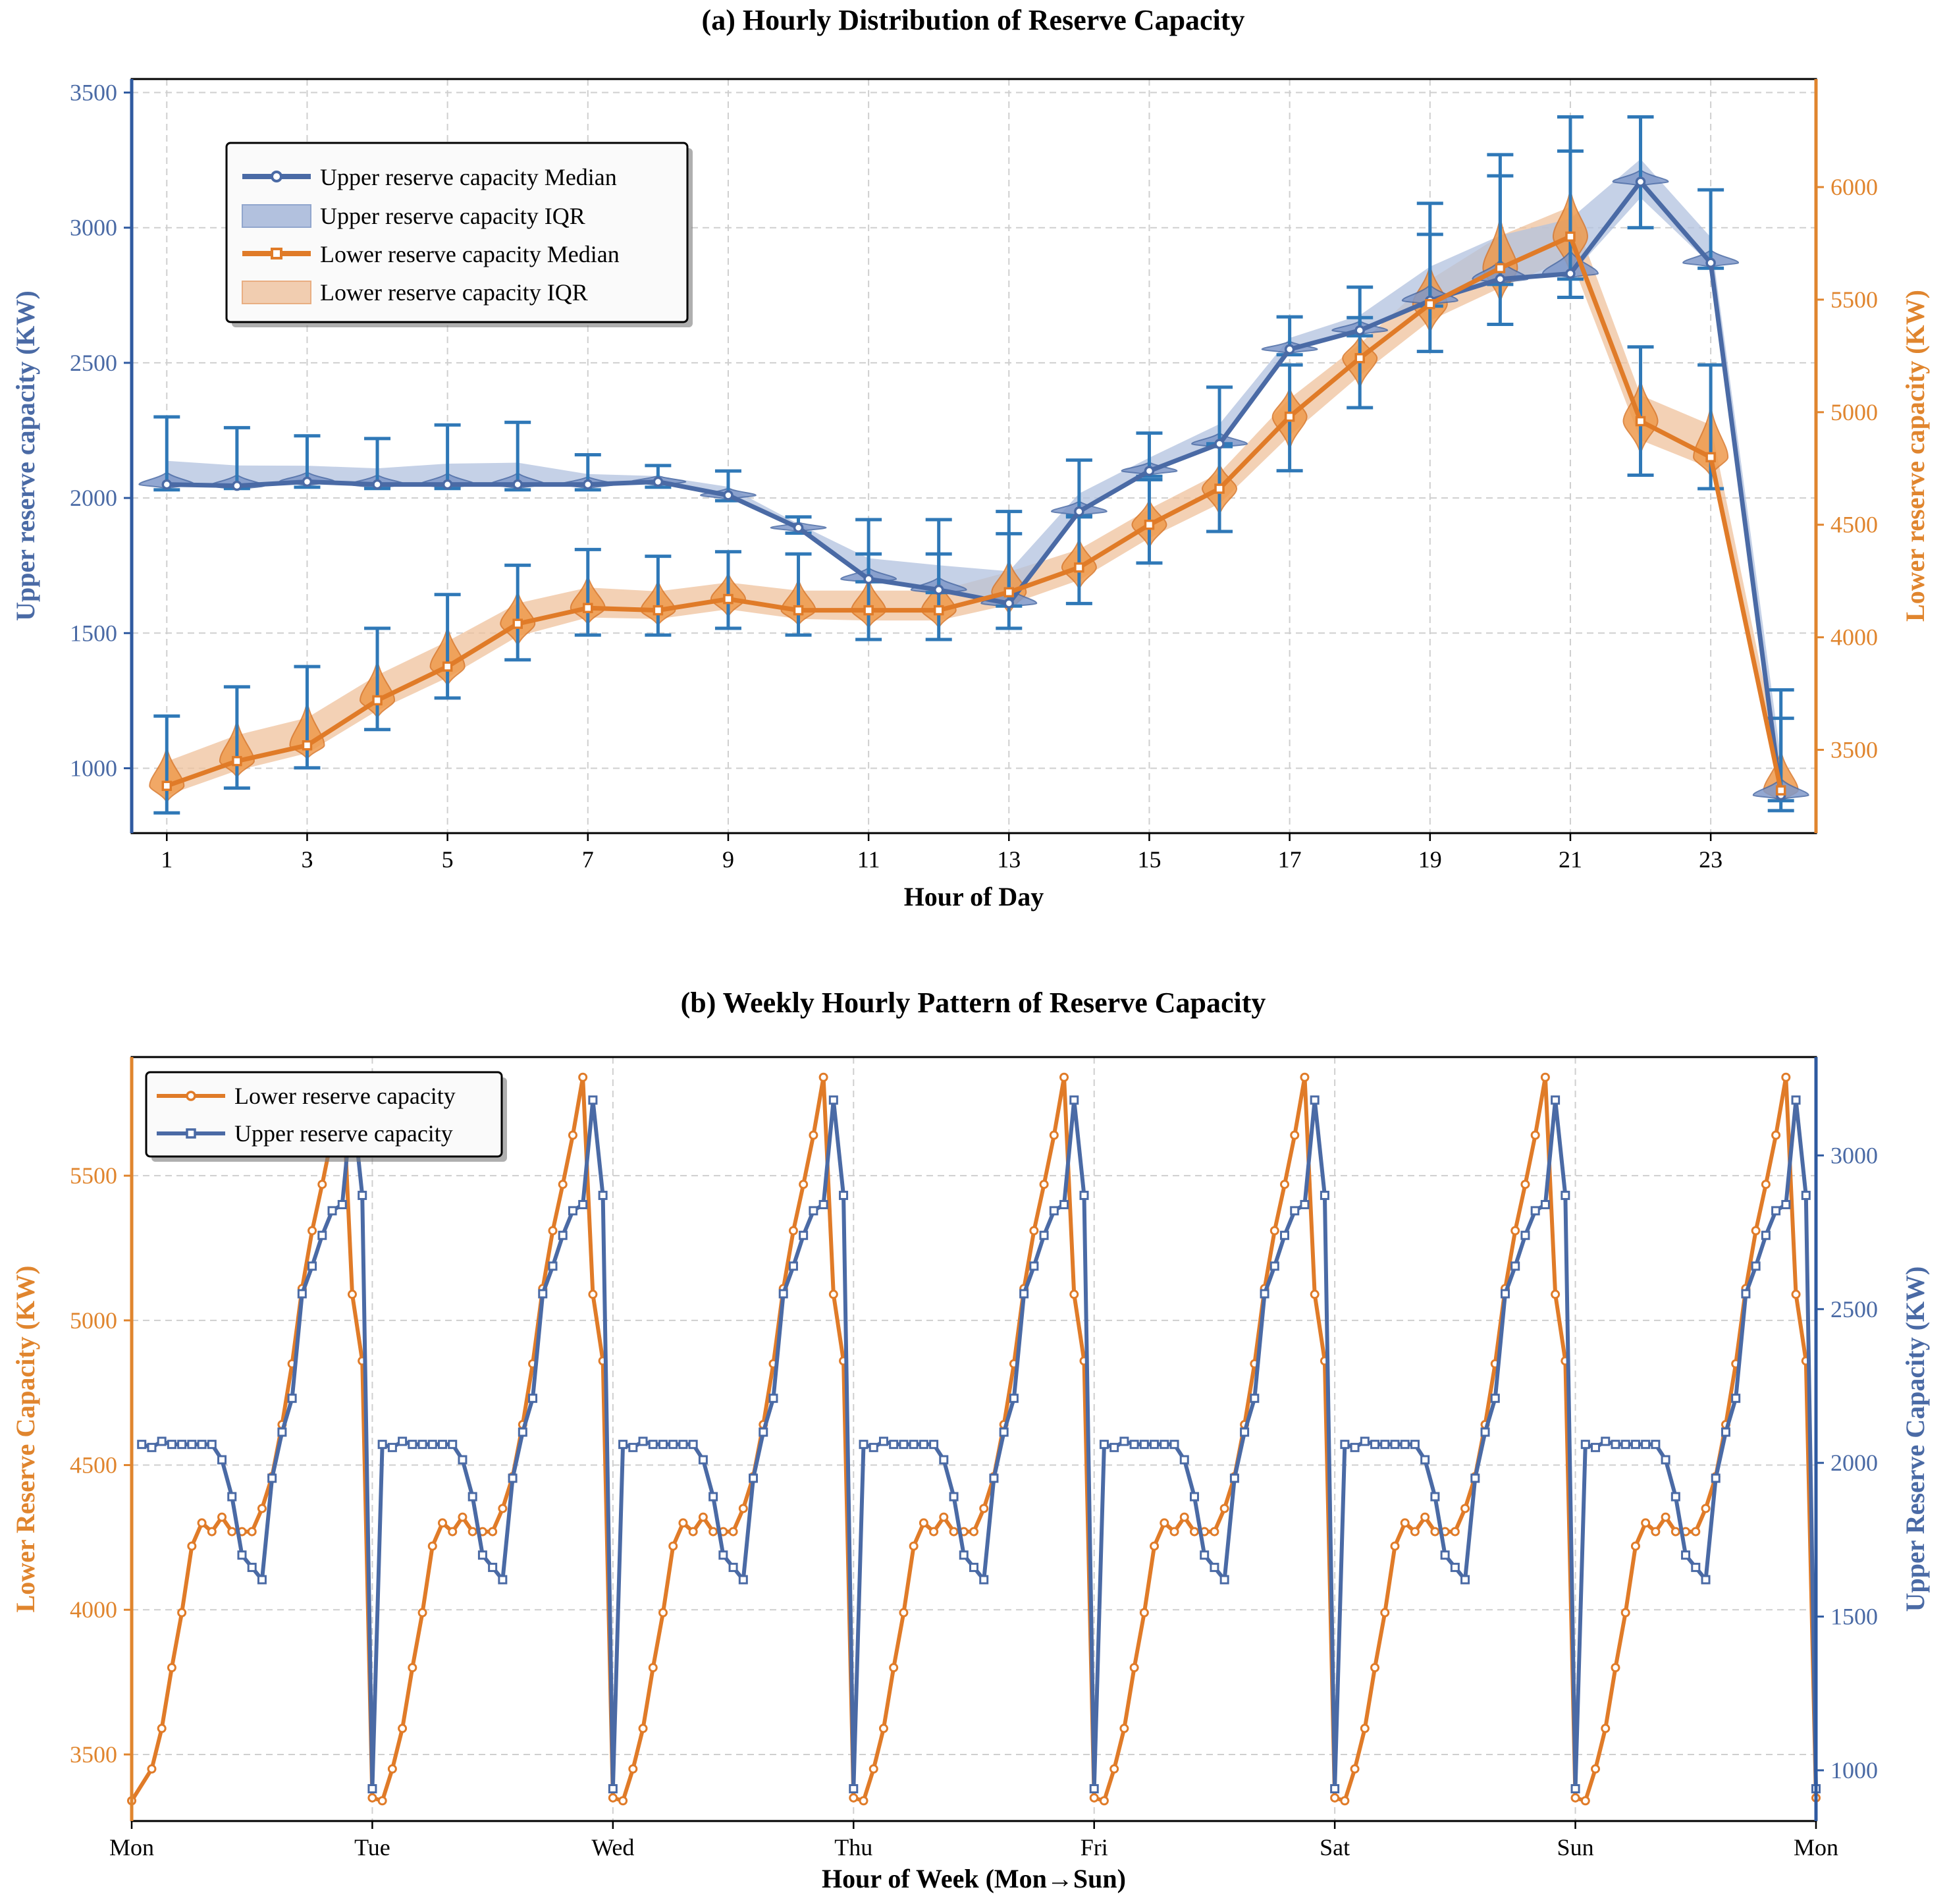  Describe the element at coordinates (94, 363) in the screenshot. I see `y-tick-label: 2500` at that location.